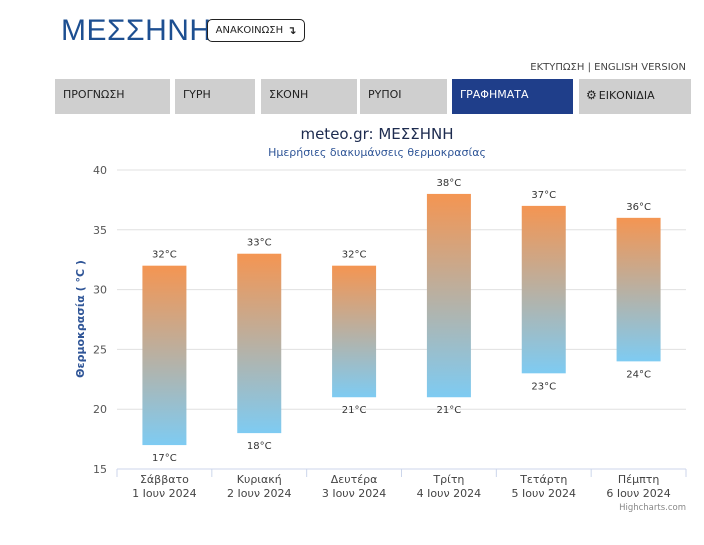 The height and width of the screenshot is (545, 704). Describe the element at coordinates (652, 508) in the screenshot. I see `highcharts-credit: Highcharts.com` at that location.